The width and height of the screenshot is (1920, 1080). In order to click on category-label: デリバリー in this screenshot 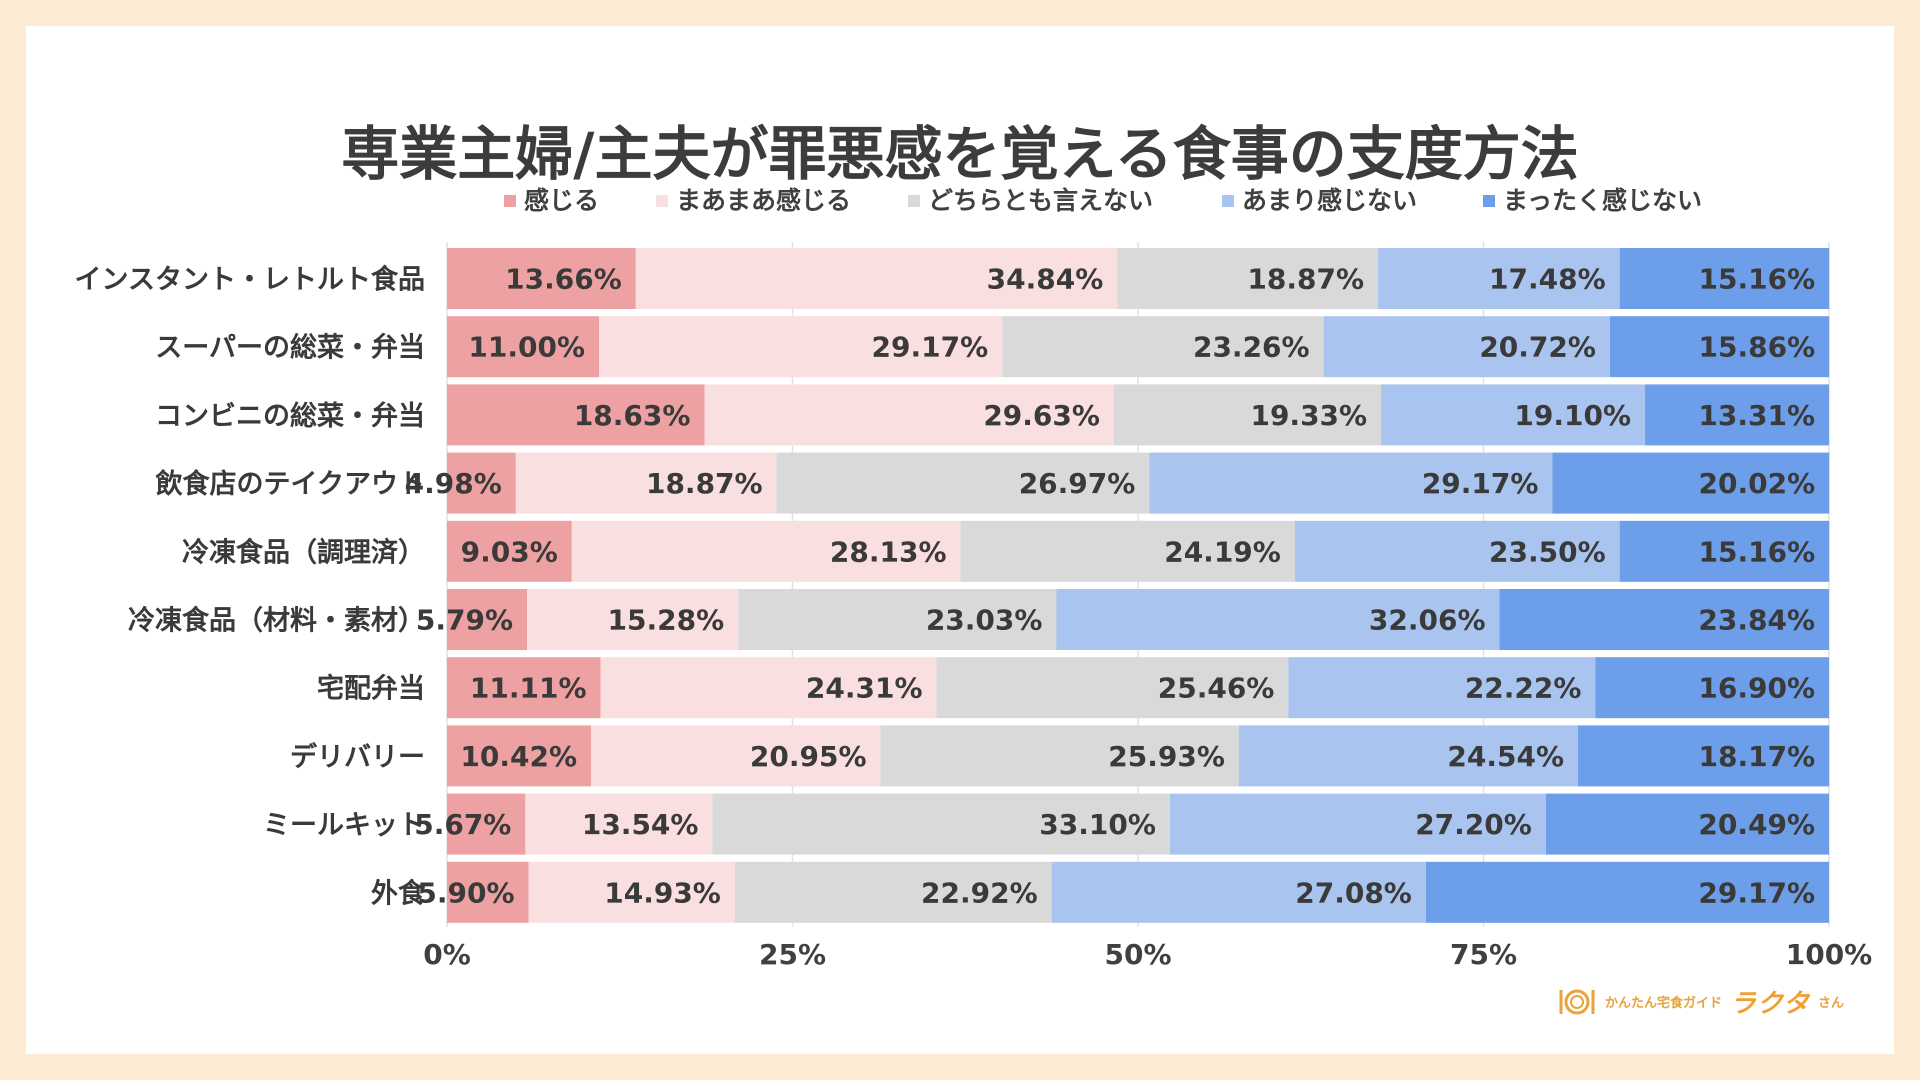, I will do `click(357, 757)`.